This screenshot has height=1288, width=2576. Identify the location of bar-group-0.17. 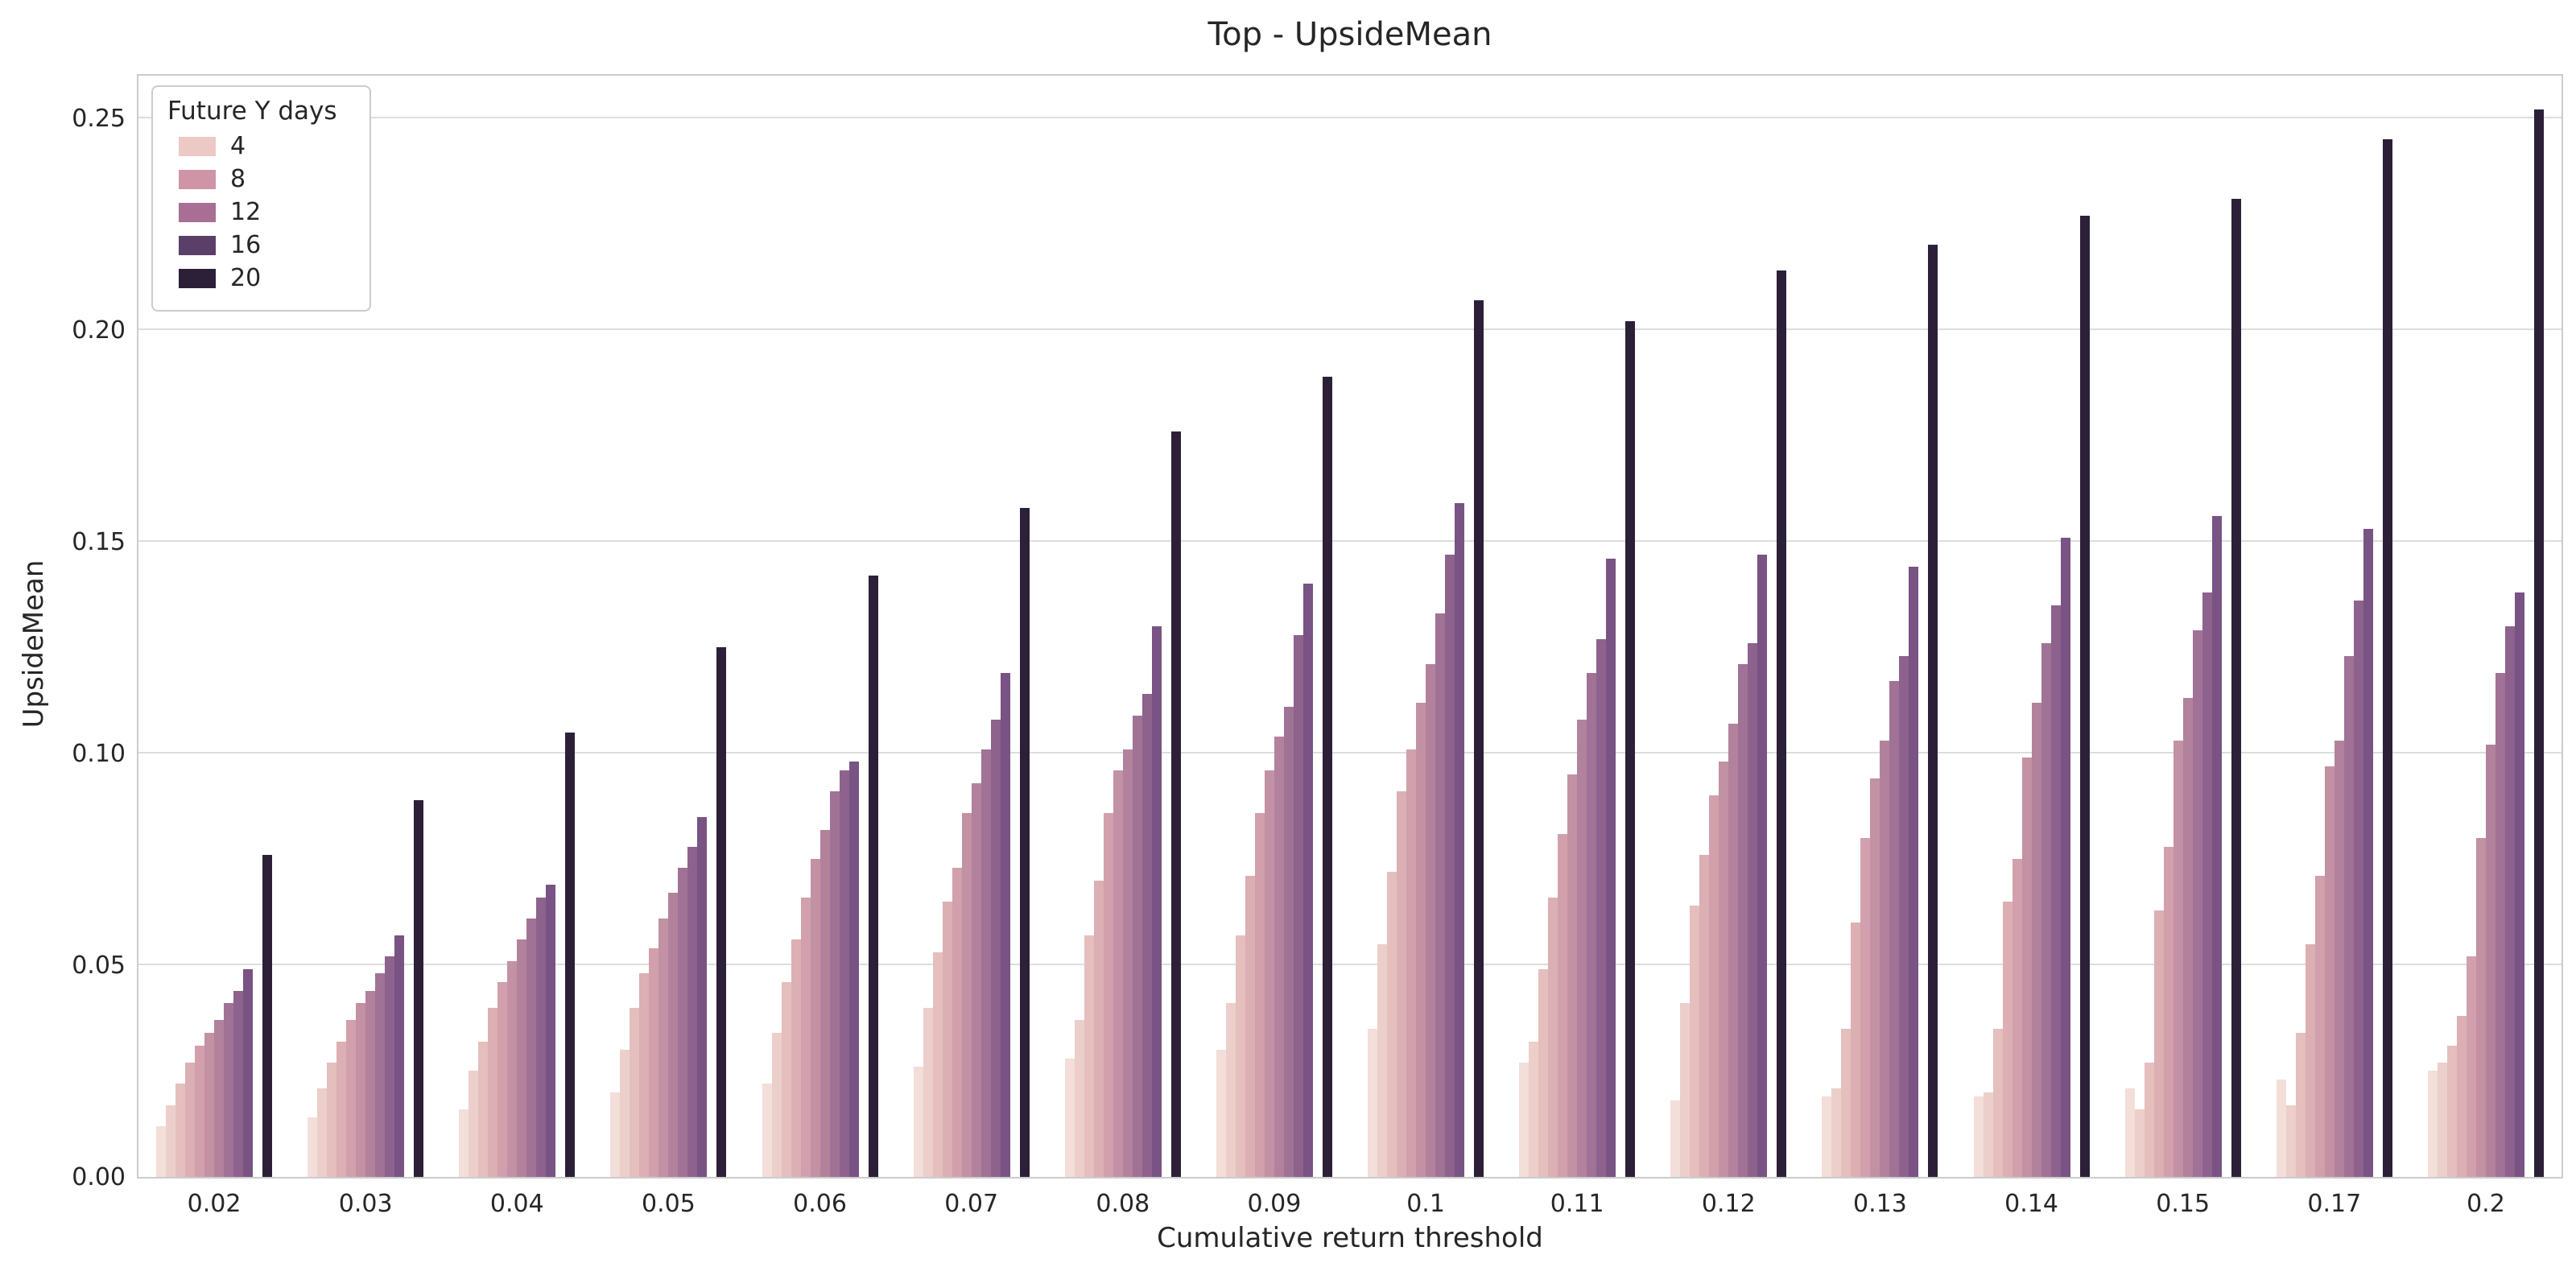
(2334, 626).